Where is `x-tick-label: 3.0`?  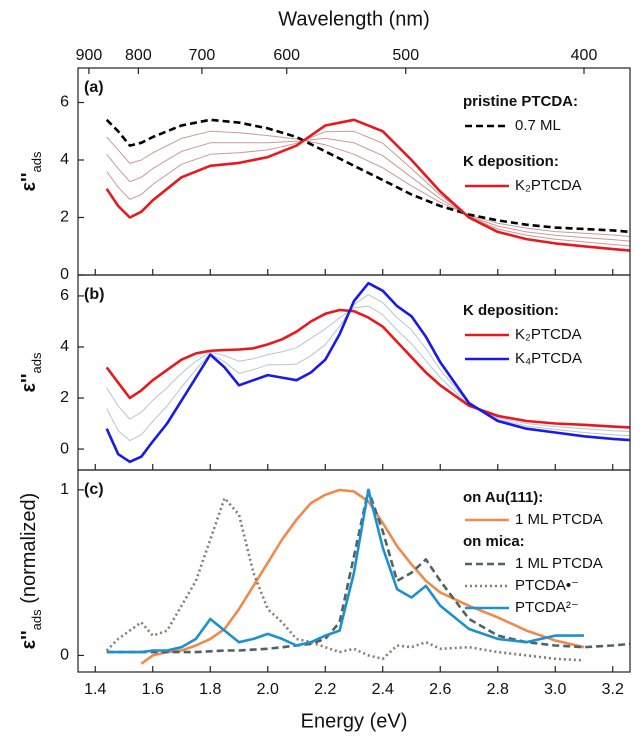 x-tick-label: 3.0 is located at coordinates (555, 689).